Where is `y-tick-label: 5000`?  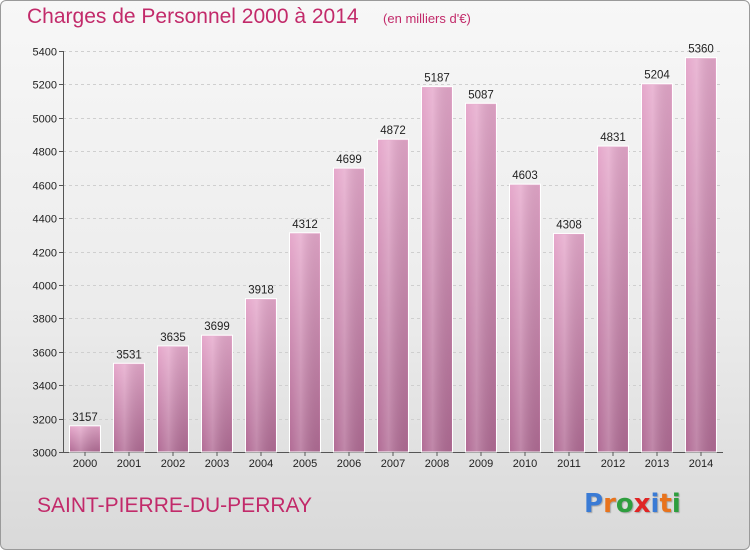 y-tick-label: 5000 is located at coordinates (45, 120).